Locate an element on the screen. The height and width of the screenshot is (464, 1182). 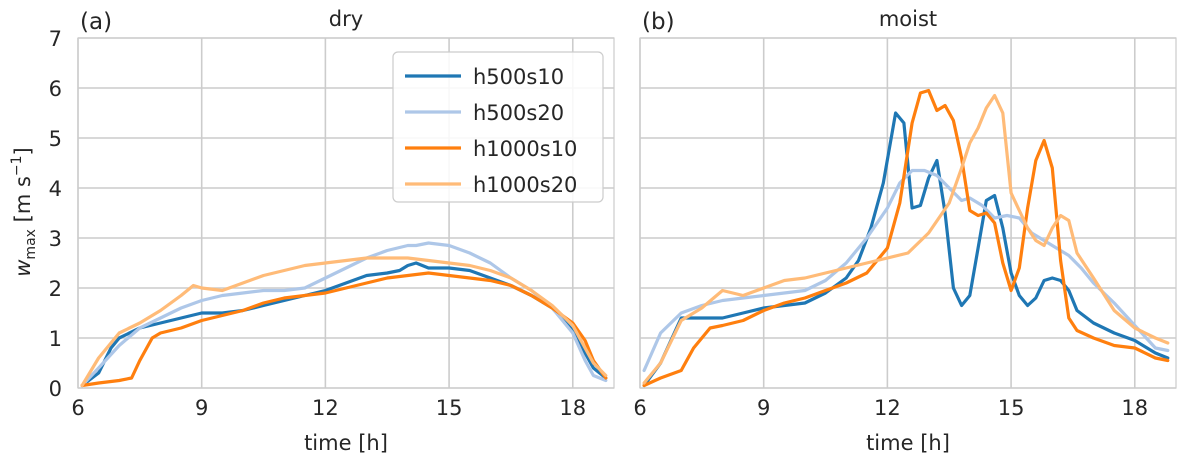
x-axis-label-moist: time [h] is located at coordinates (908, 443).